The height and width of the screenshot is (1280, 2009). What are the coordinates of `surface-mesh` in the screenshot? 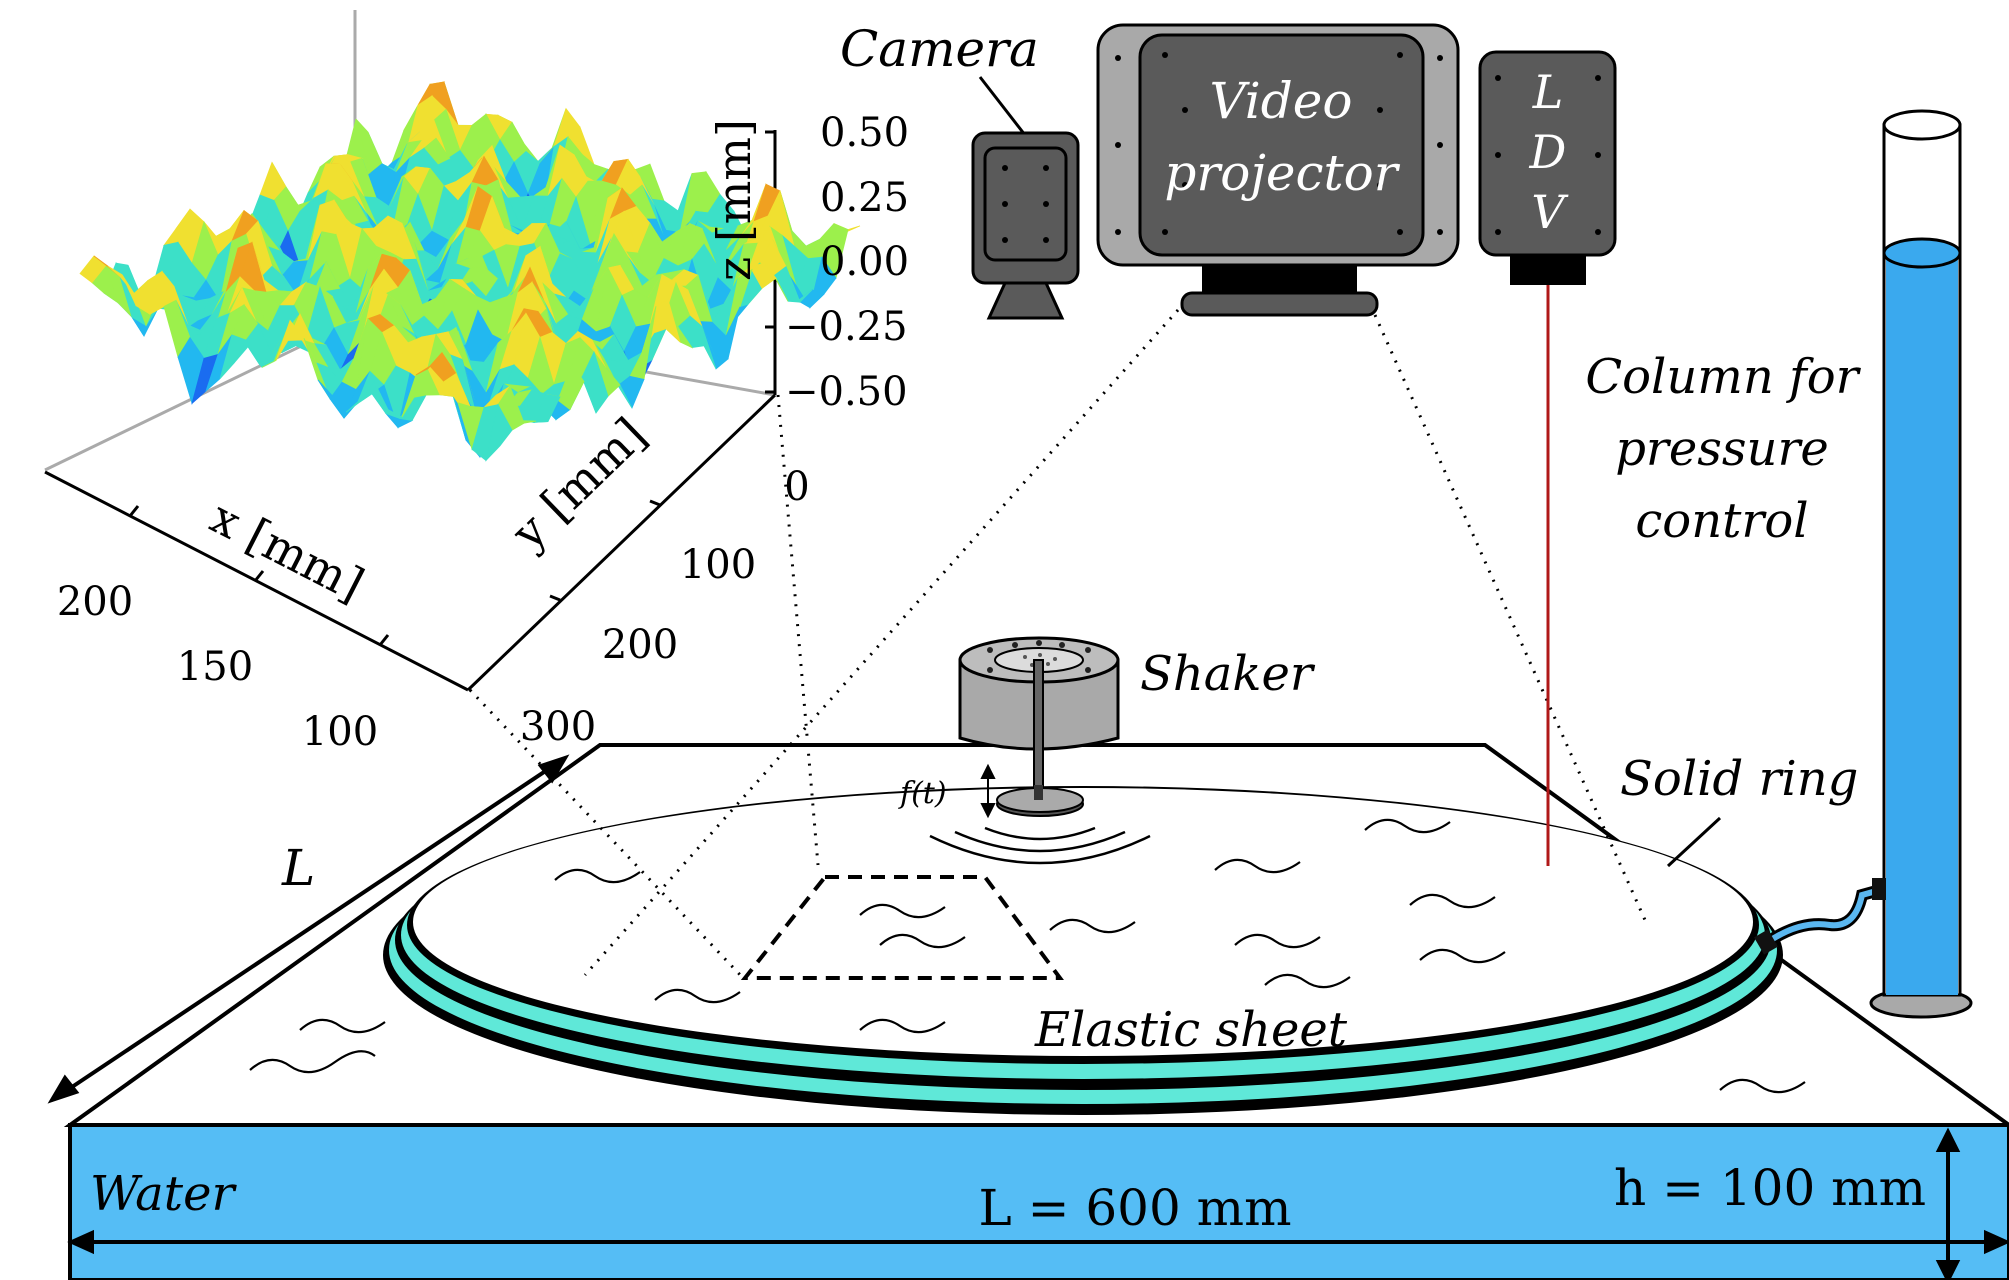 It's located at (470, 271).